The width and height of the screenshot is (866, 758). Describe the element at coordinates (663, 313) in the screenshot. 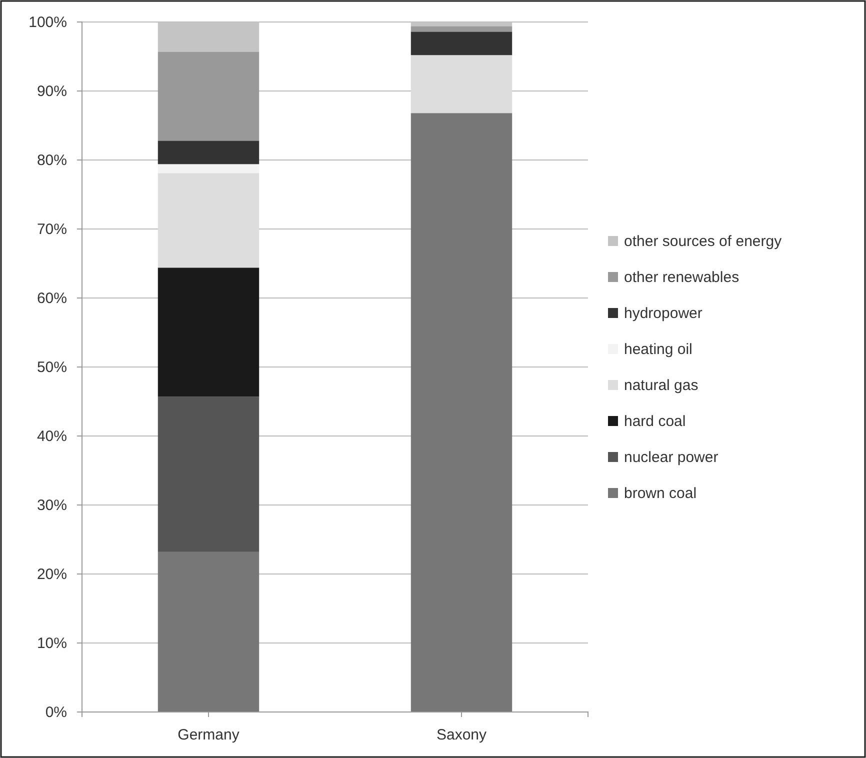

I see `legend-label: hydropower` at that location.